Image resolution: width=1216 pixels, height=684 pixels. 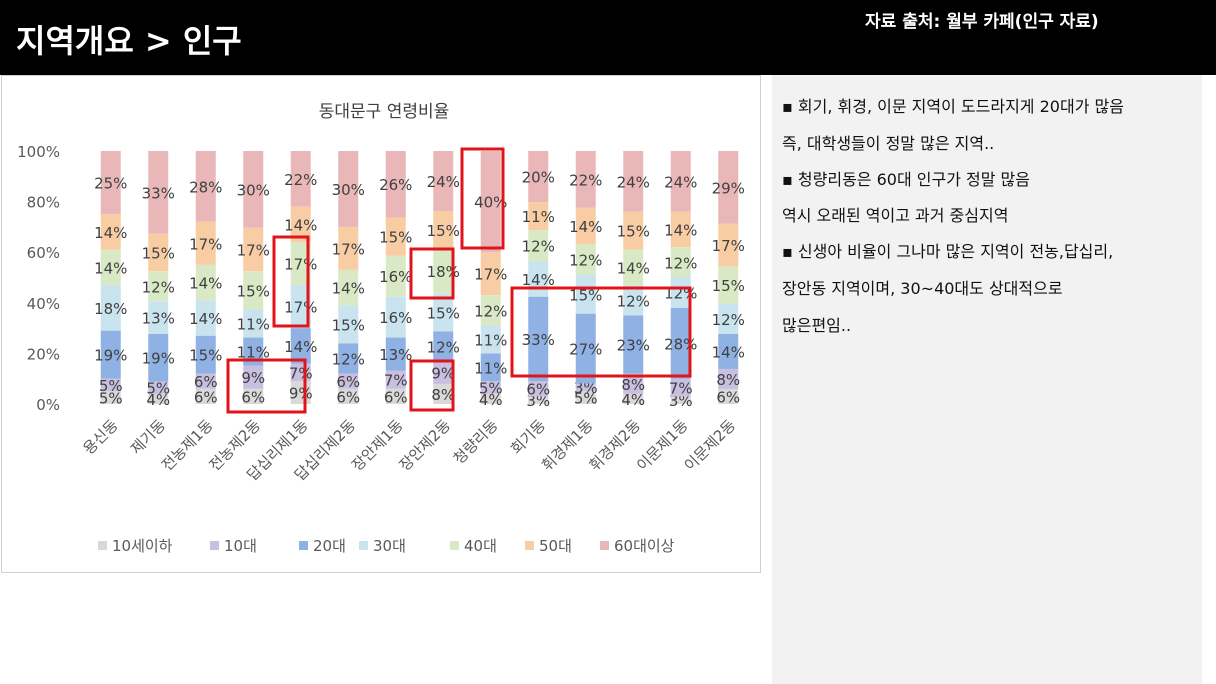 I want to click on source-note: 자료 출처: 월부 카페(인구 자료), so click(x=982, y=22).